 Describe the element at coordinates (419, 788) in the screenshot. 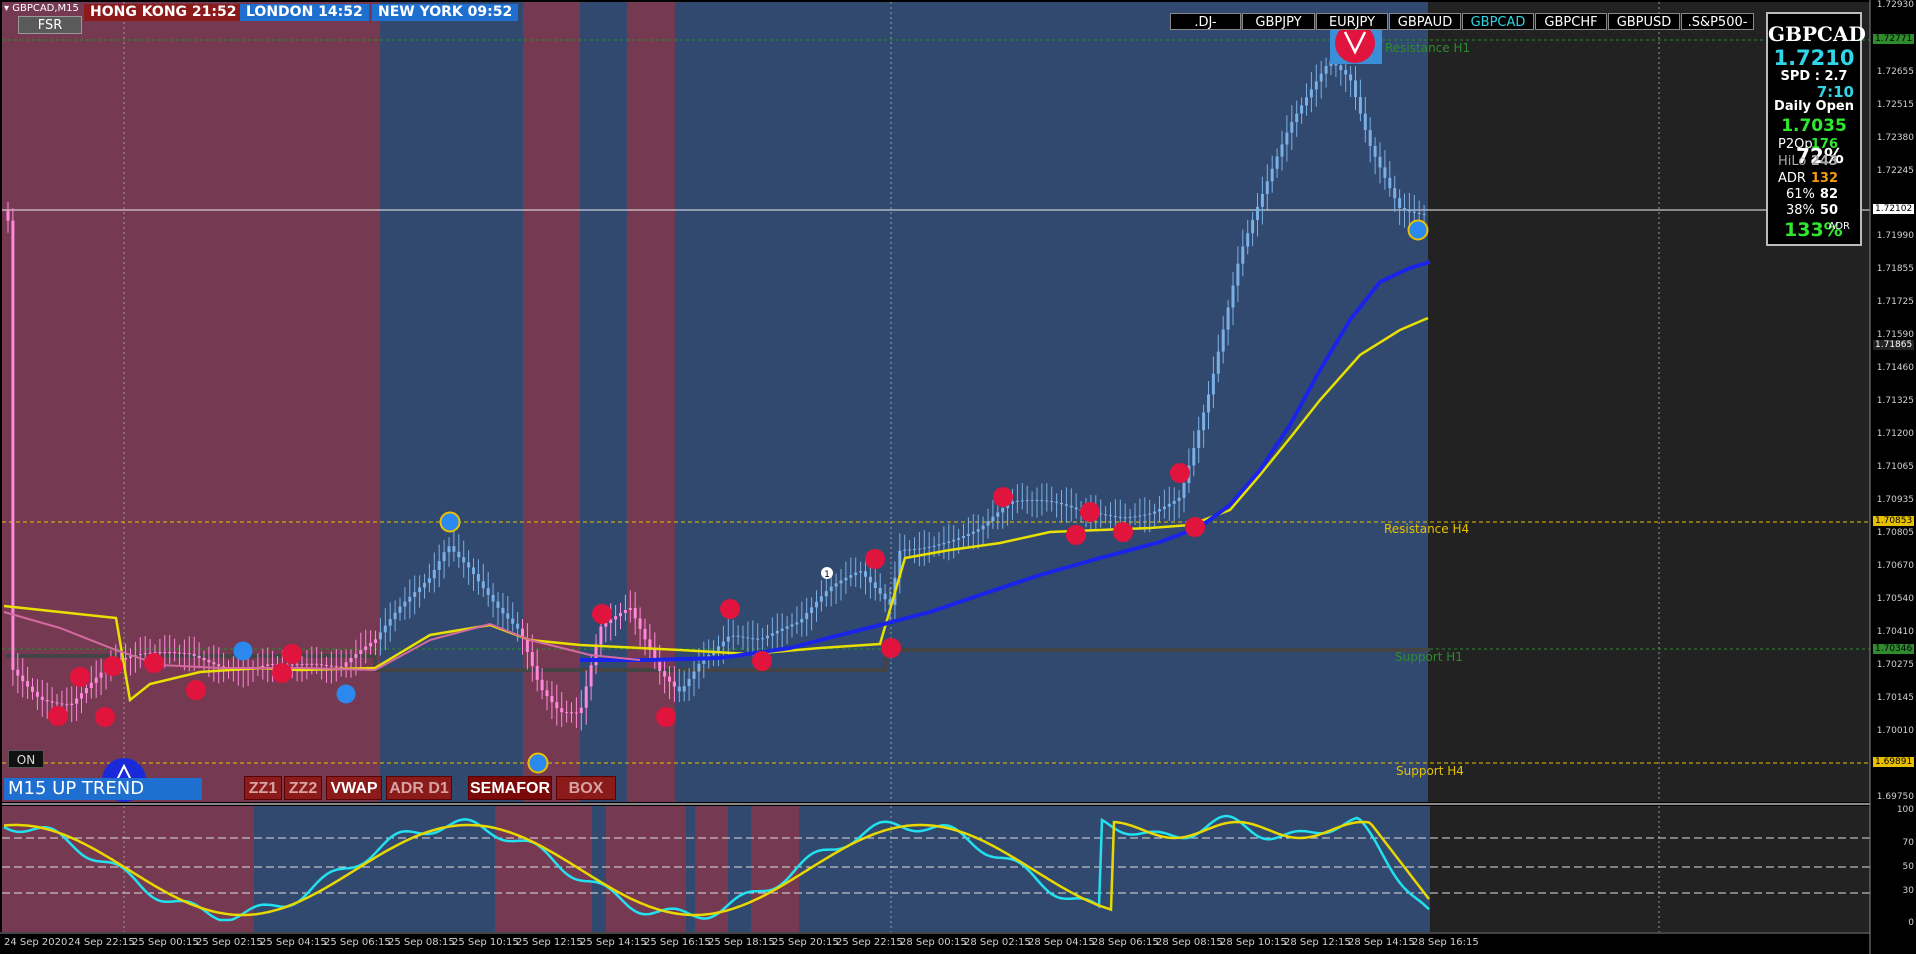

I see `adr-d1-button: ADR D1` at that location.